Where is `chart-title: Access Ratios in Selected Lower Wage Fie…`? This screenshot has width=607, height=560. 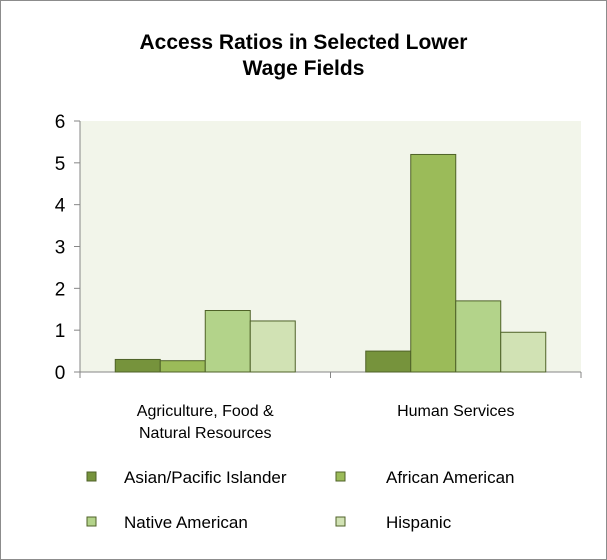
chart-title: Access Ratios in Selected Lower Wage Fie… is located at coordinates (303, 56).